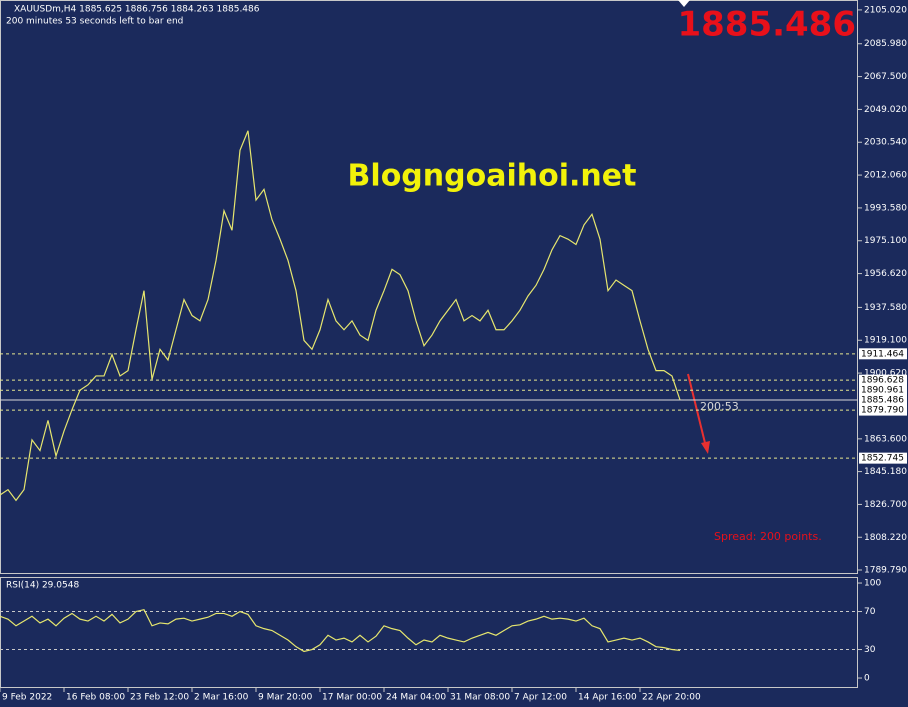  What do you see at coordinates (885, 10) in the screenshot?
I see `y-tick-label: 2105.020` at bounding box center [885, 10].